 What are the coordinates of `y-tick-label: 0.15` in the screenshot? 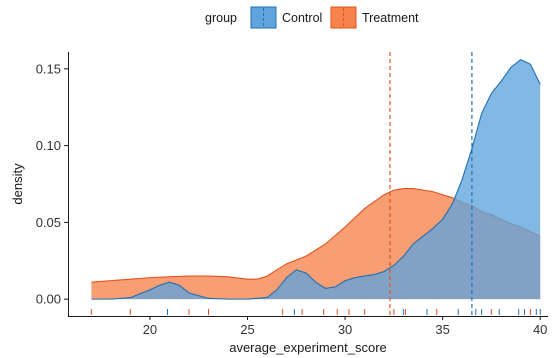 It's located at (48, 68).